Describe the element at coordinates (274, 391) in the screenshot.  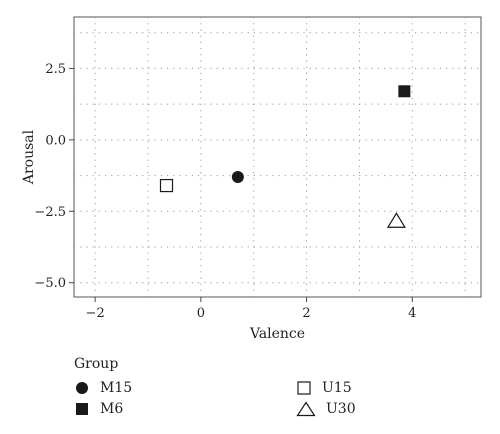
I see `legend: Group M15 M6 U15 U30` at that location.